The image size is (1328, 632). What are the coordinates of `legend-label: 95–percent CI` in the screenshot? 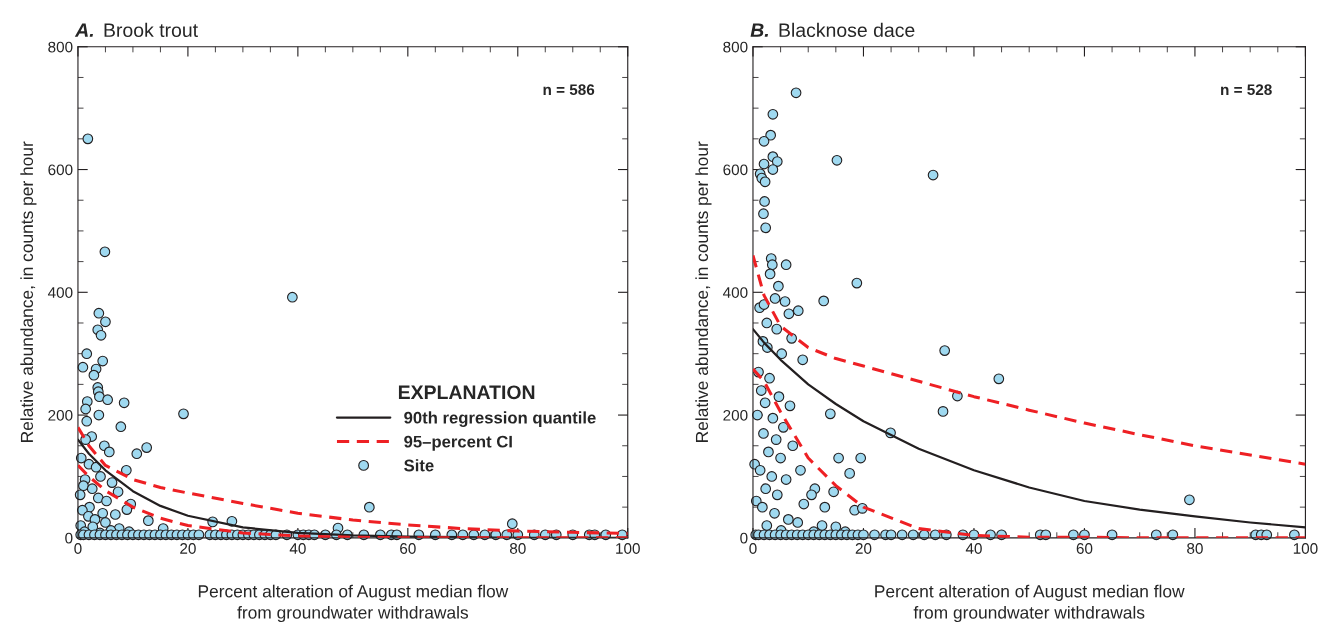 It's located at (458, 443).